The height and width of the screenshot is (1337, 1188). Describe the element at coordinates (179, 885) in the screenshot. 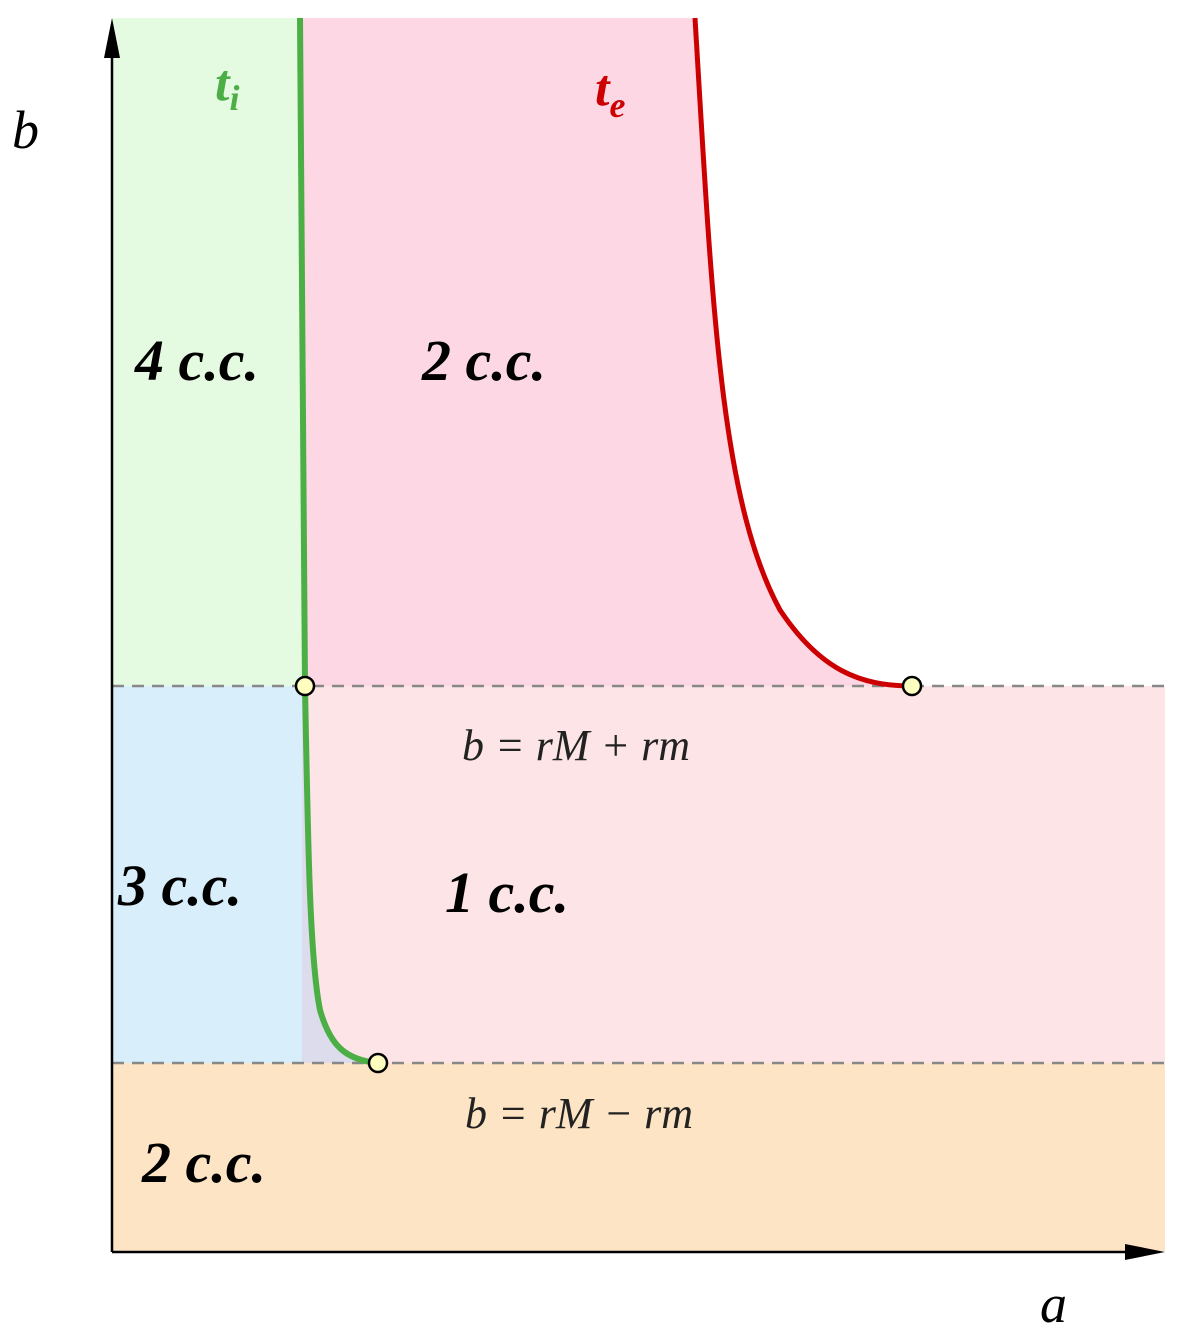

I see `region-label: 3 c.c.` at that location.